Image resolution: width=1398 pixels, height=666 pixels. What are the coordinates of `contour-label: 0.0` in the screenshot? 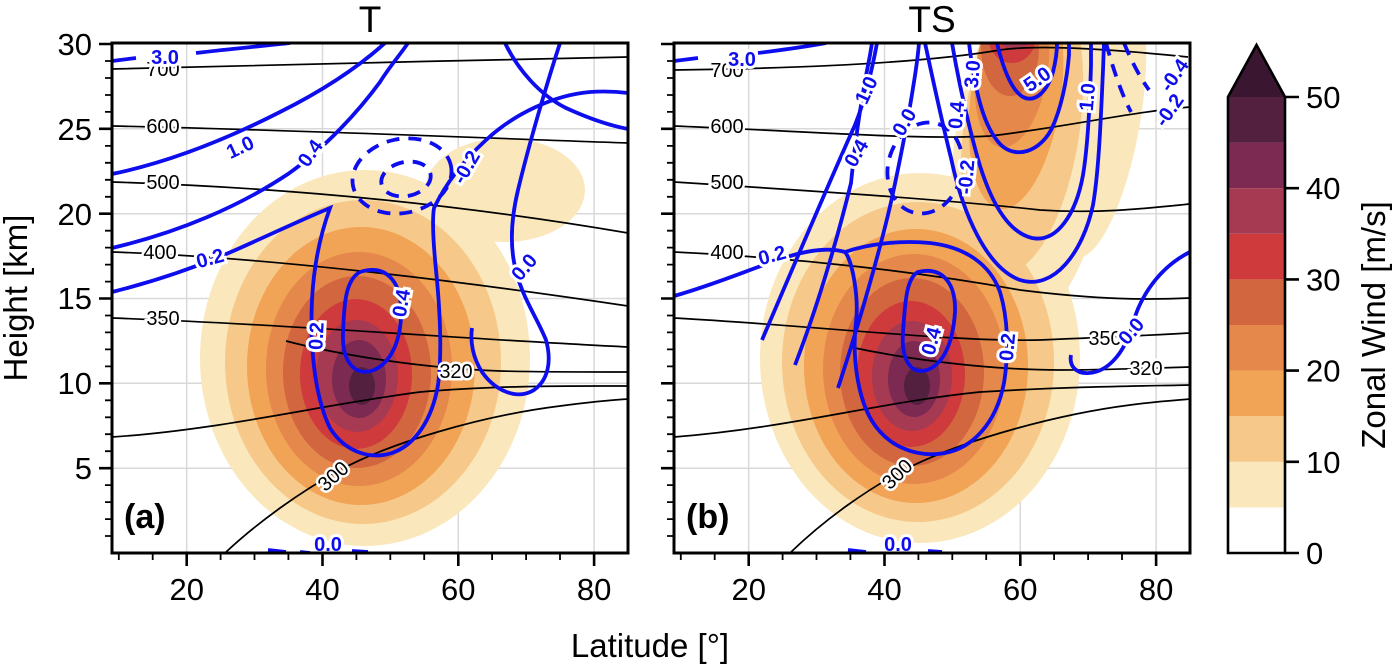 It's located at (904, 122).